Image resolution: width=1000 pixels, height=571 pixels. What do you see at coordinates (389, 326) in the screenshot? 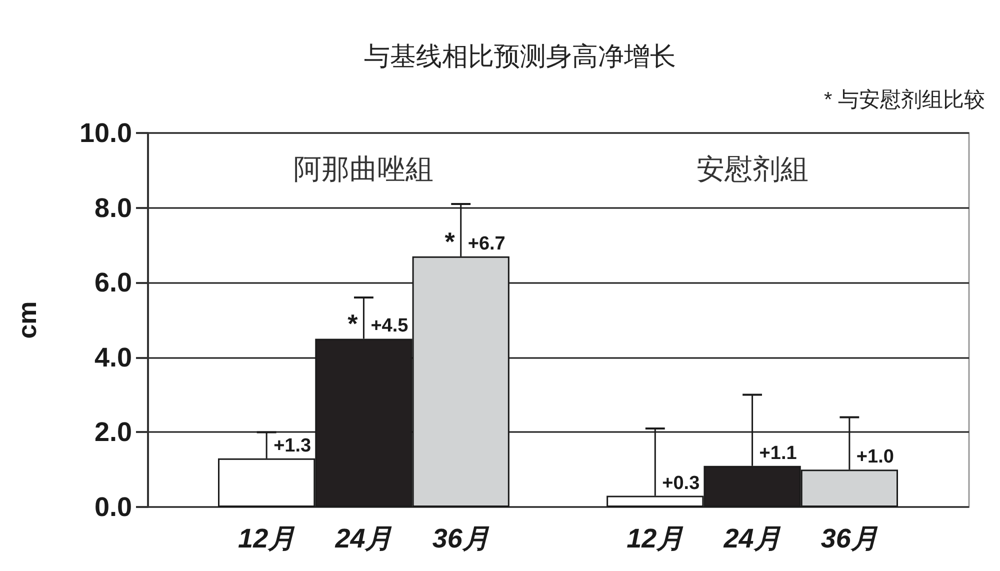
I see `data-label: +4.5` at bounding box center [389, 326].